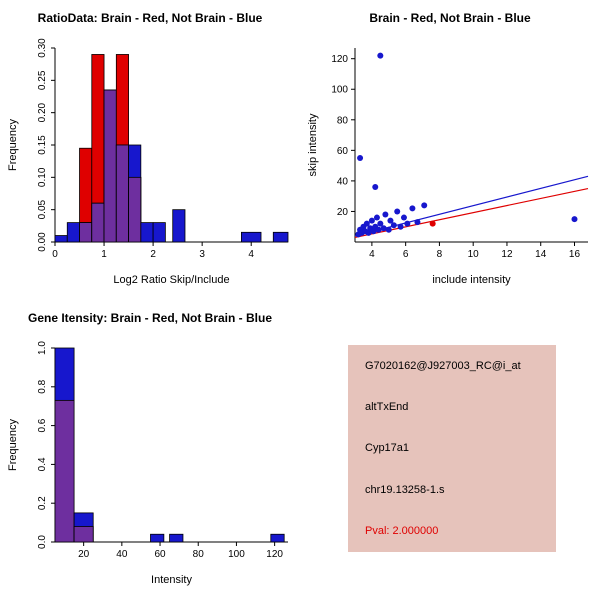  I want to click on ratio-x-axis-label: Log2 Ratio Skip/Include, so click(171, 280).